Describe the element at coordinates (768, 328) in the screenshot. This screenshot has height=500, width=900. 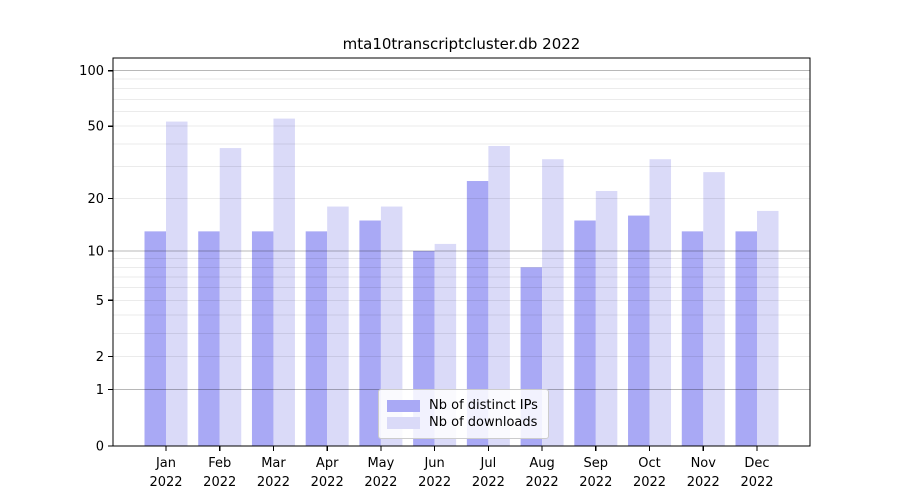
I see `bar-downloads-dec` at that location.